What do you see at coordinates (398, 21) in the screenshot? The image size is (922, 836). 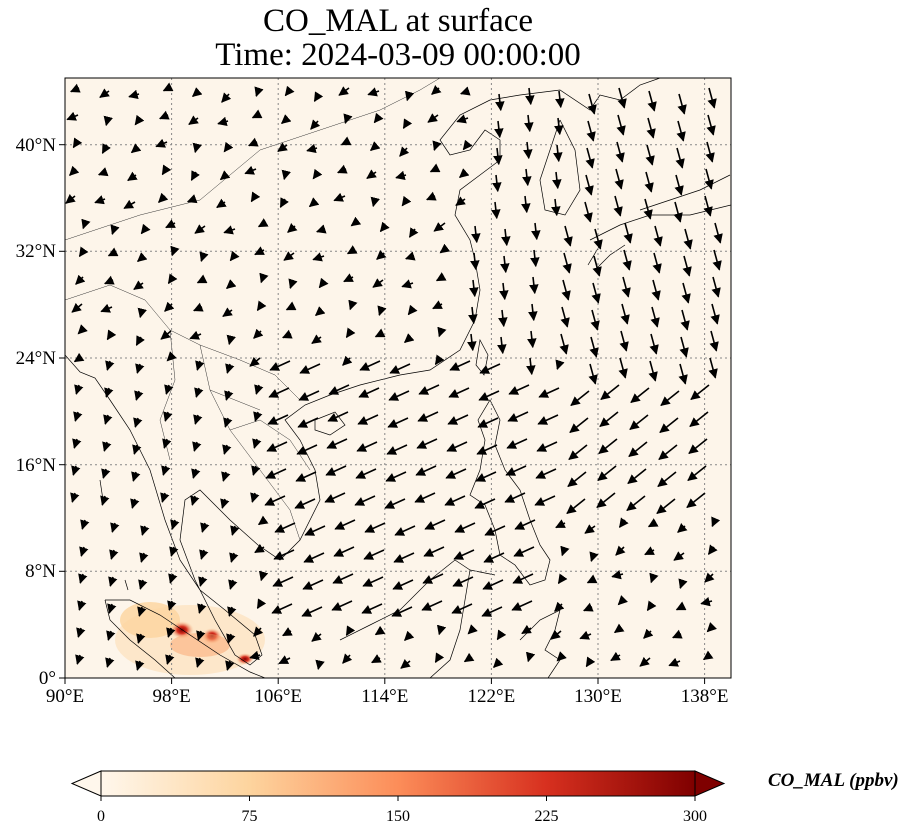 I see `title-line-1: CO_MAL at surface` at bounding box center [398, 21].